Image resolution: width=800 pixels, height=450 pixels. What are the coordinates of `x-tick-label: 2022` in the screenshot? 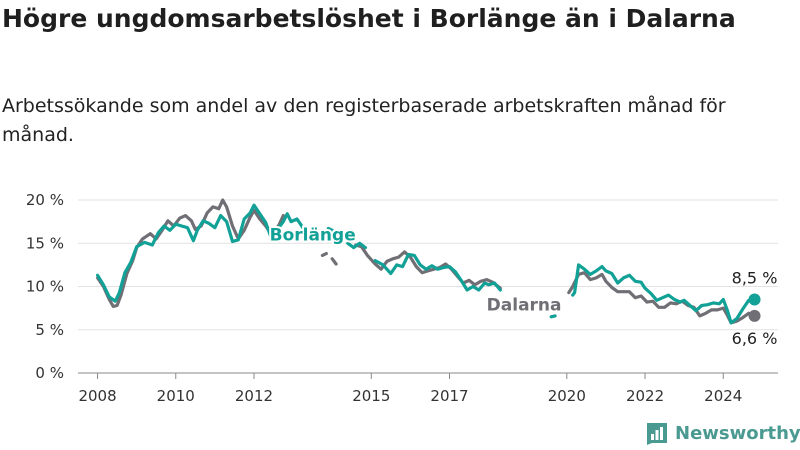 It's located at (645, 396).